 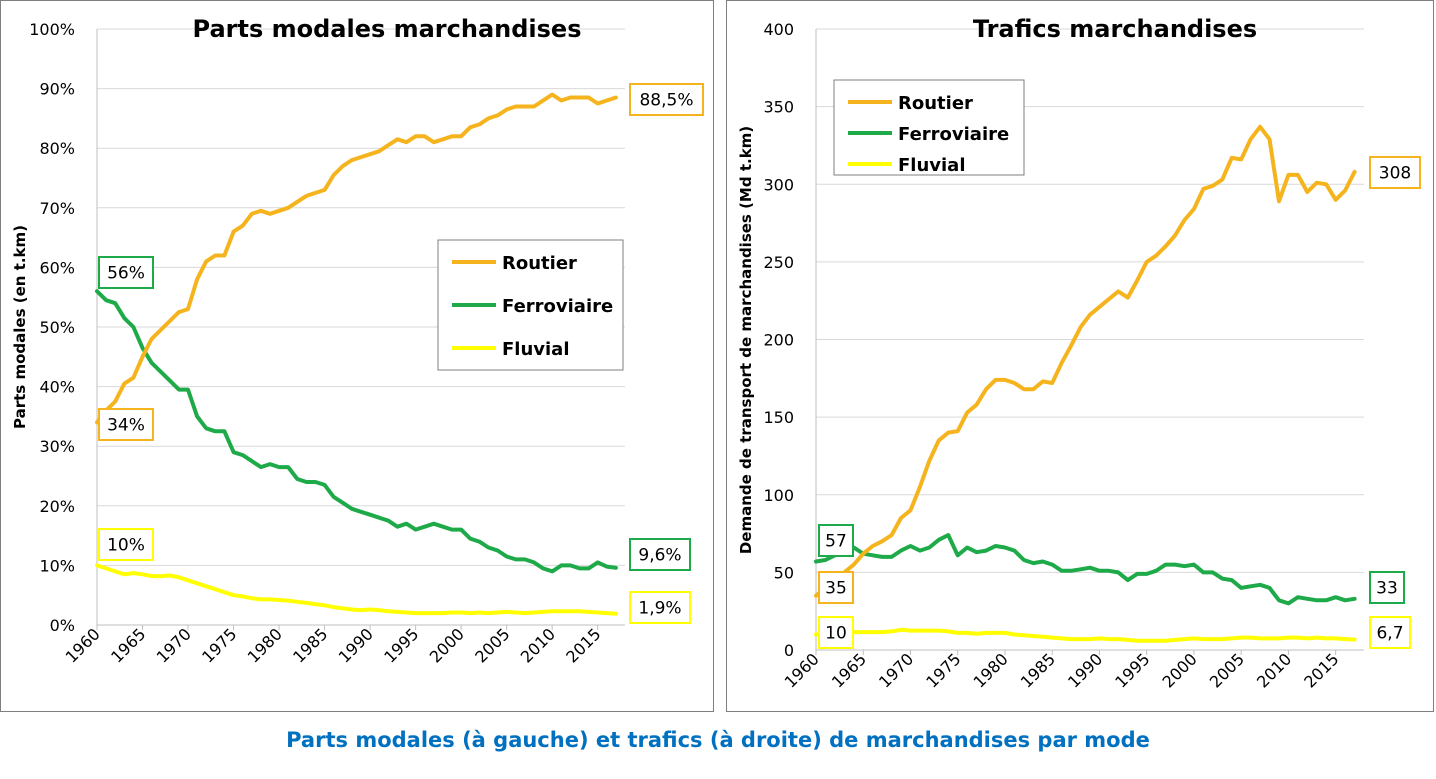 What do you see at coordinates (778, 107) in the screenshot?
I see `y-tick-label: 350` at bounding box center [778, 107].